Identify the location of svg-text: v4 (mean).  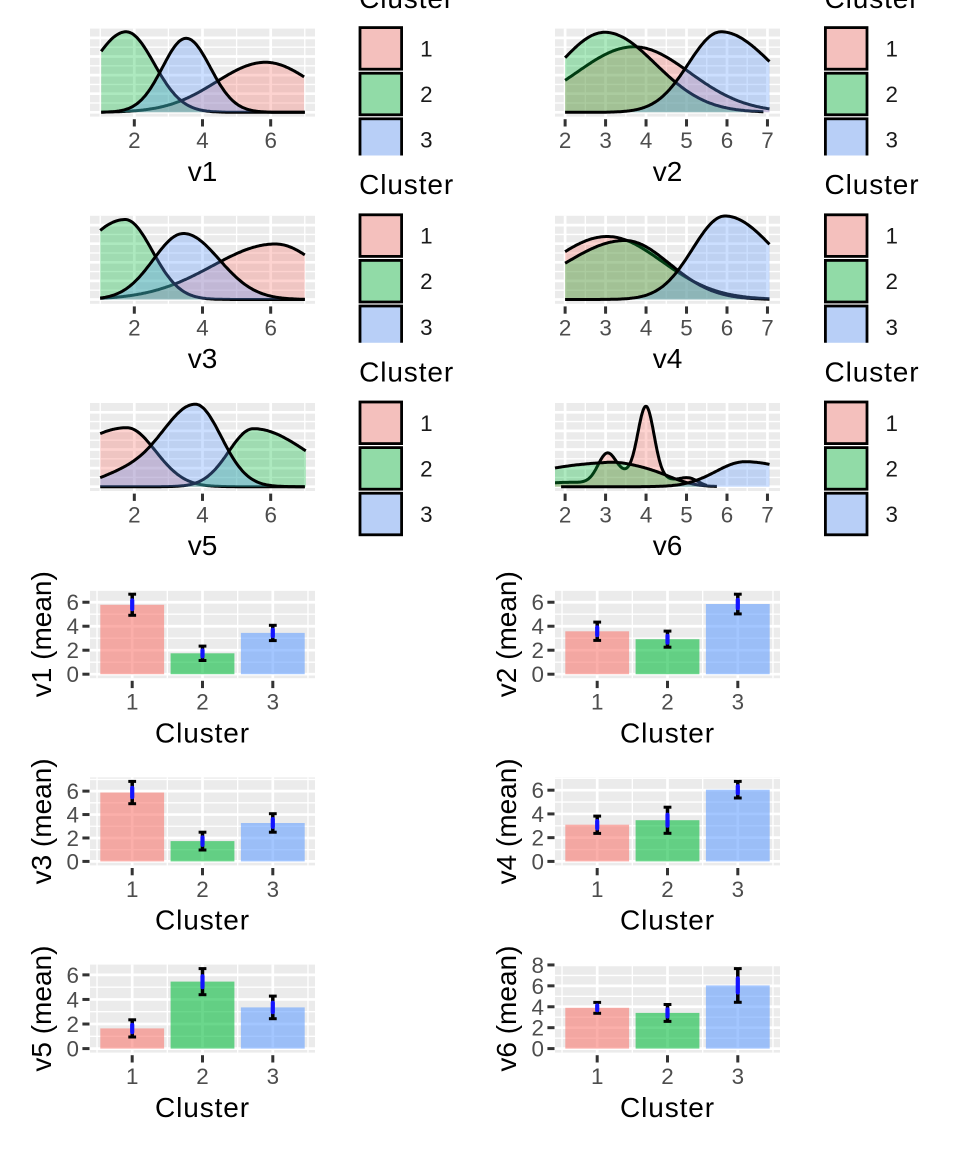
(506, 821).